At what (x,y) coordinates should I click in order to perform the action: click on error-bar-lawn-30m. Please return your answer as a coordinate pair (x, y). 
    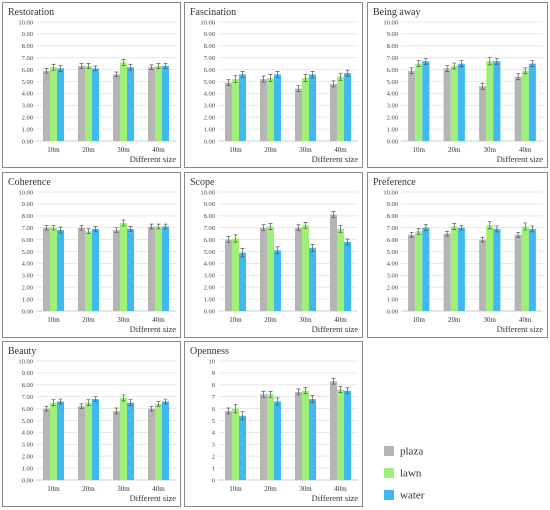
    Looking at the image, I should click on (305, 225).